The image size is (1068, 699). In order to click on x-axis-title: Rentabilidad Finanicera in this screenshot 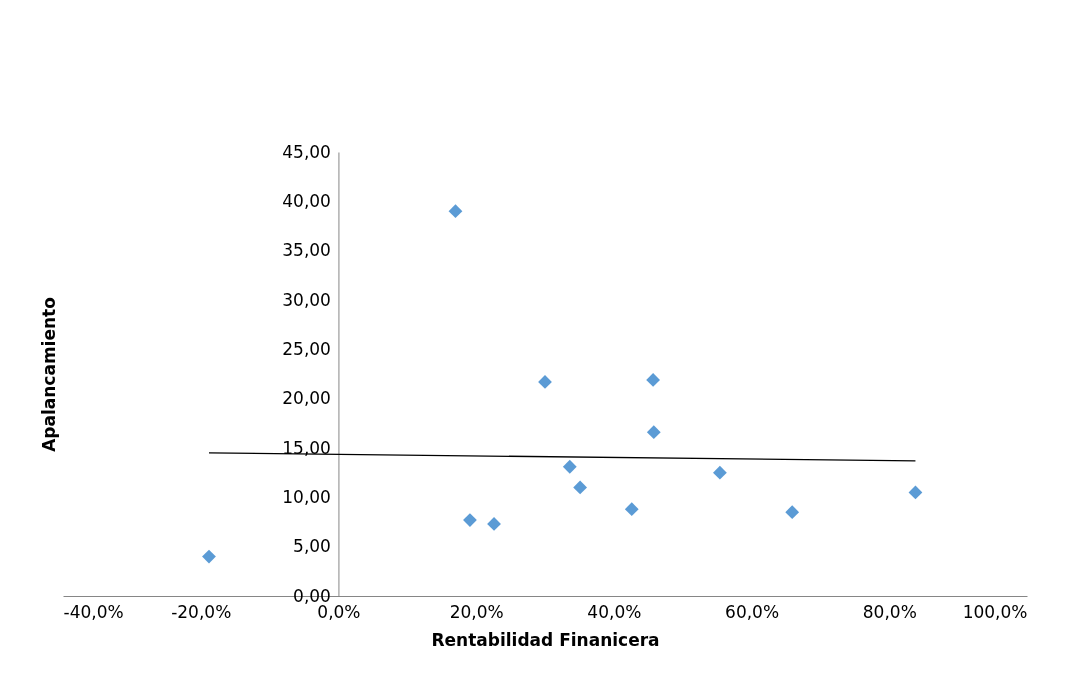, I will do `click(545, 639)`.